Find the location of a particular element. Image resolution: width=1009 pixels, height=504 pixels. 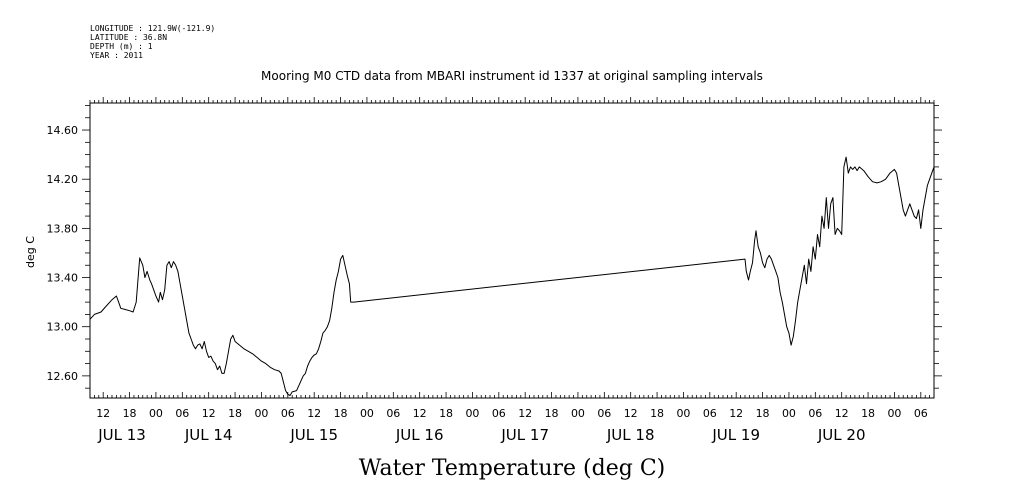

meta-depth: DEPTH (m) : 1 is located at coordinates (121, 46).